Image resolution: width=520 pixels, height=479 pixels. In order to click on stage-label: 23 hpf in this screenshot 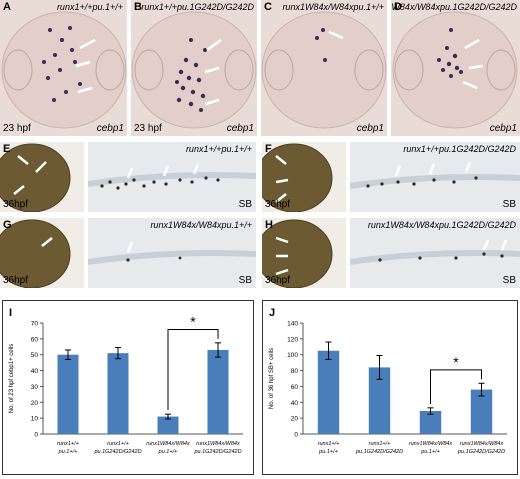, I will do `click(148, 128)`.